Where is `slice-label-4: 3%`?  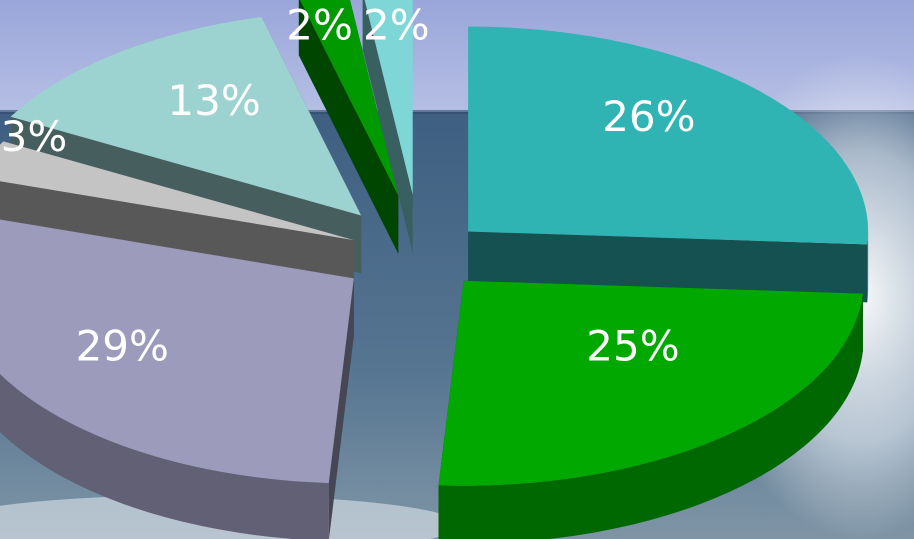
slice-label-4: 3% is located at coordinates (34, 136).